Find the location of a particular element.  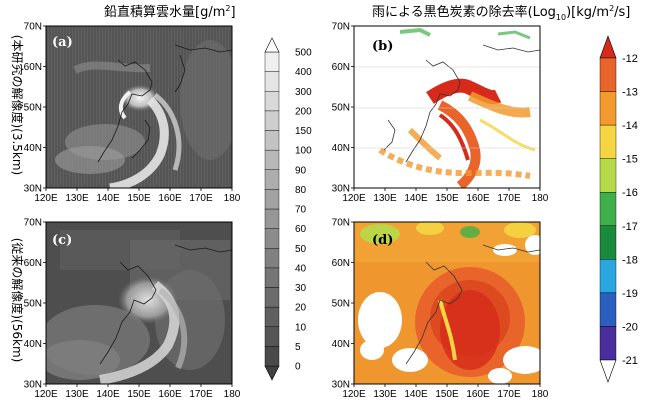

colorbar-tick-label: 200 is located at coordinates (303, 111).